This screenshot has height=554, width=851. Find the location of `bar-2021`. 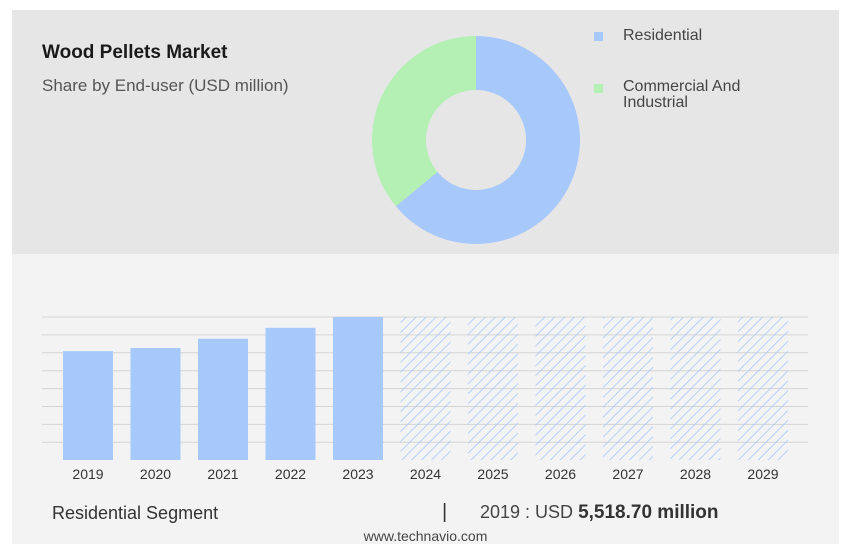

bar-2021 is located at coordinates (223, 399).